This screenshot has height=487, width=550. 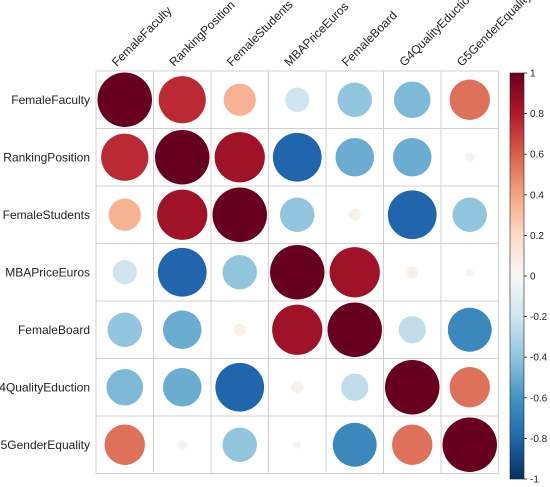 I want to click on corr-circle-FemaleFaculty-G5GenderEquality, so click(x=469, y=99).